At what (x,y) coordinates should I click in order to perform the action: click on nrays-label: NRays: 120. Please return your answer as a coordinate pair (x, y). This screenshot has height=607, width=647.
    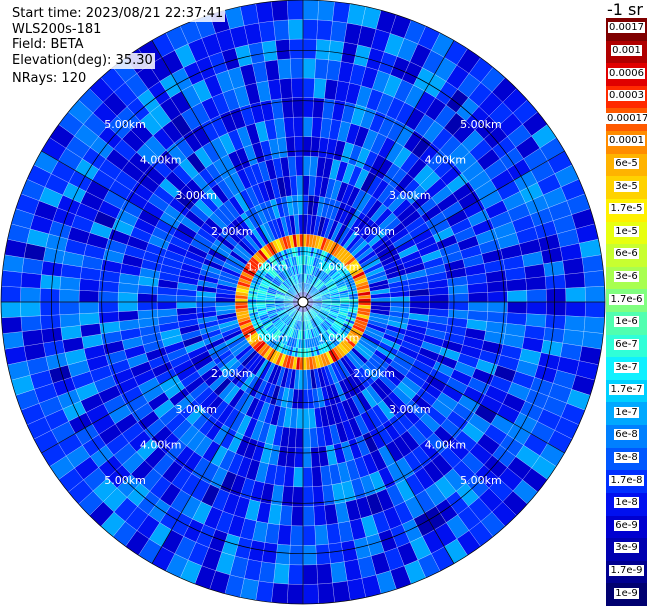
    Looking at the image, I should click on (49, 79).